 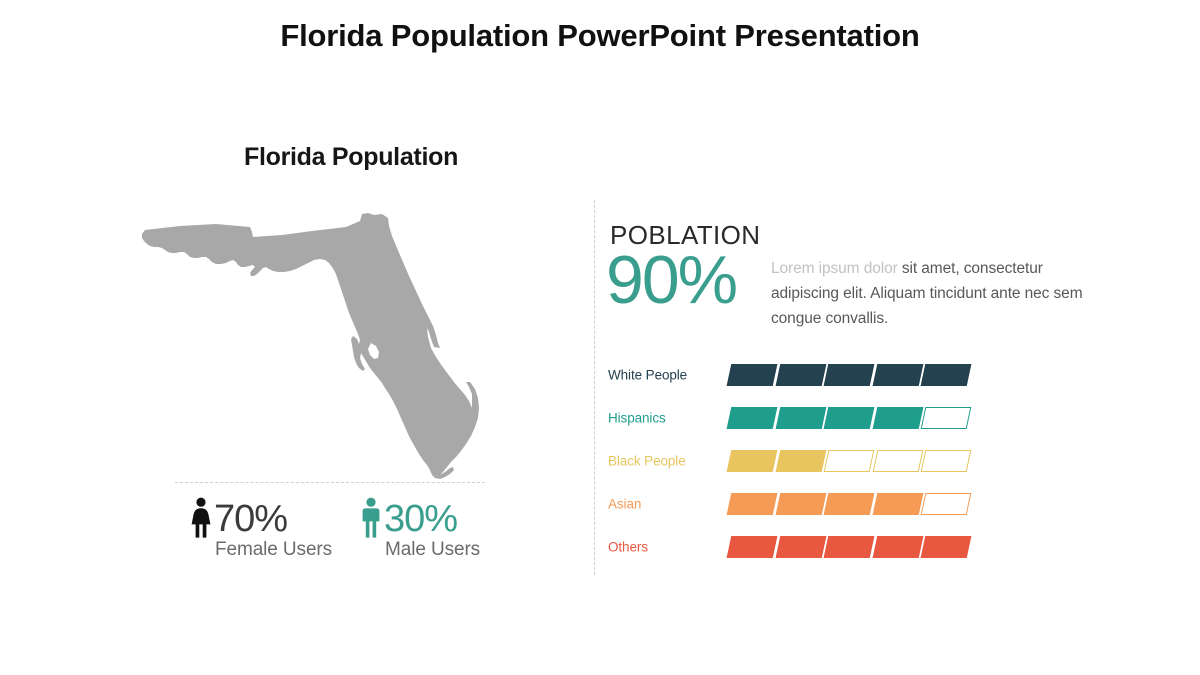 What do you see at coordinates (201, 517) in the screenshot?
I see `female-icon` at bounding box center [201, 517].